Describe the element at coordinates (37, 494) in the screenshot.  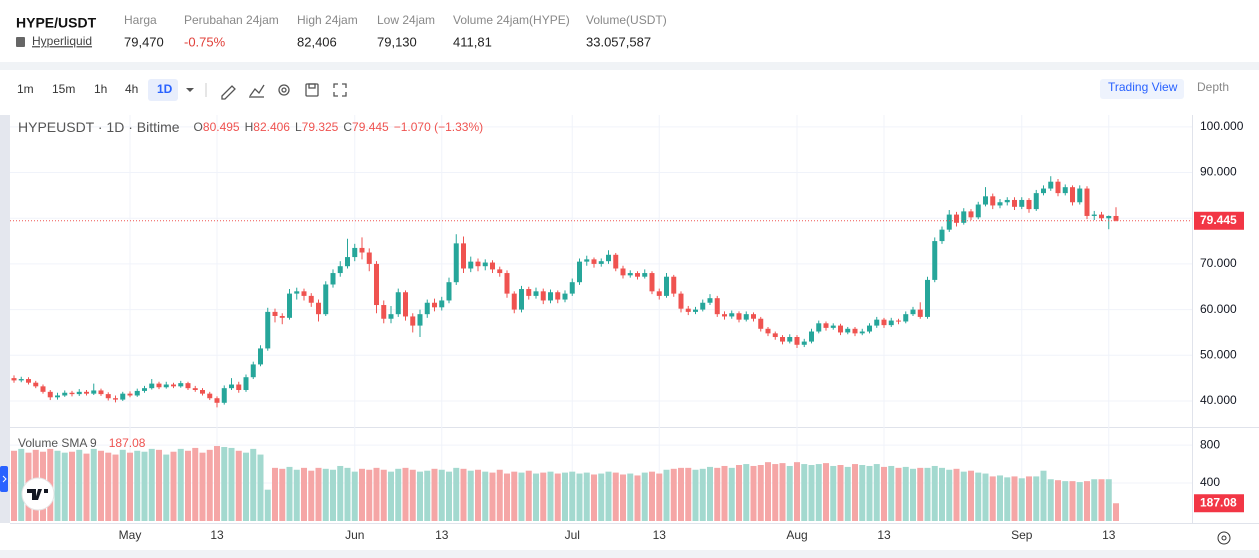
I see `tv-logo-mark` at that location.